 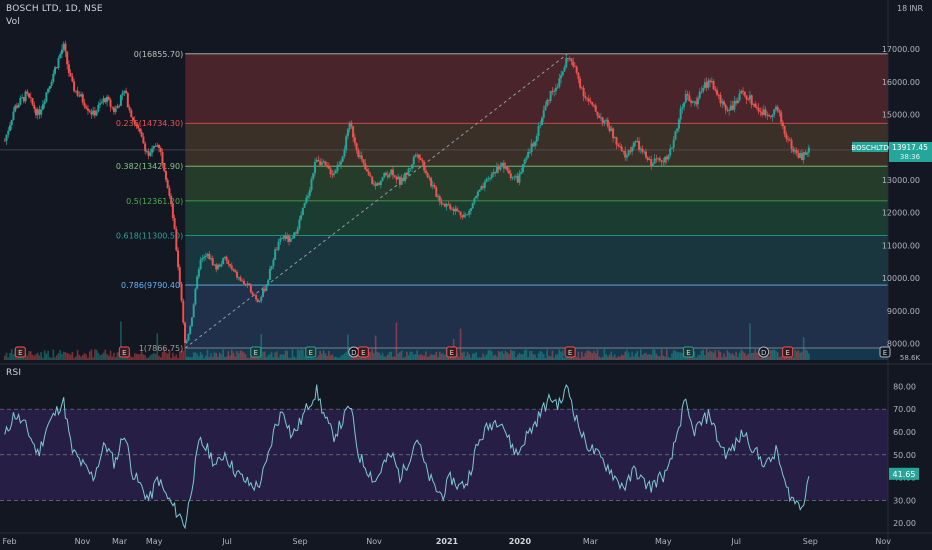 What do you see at coordinates (904, 409) in the screenshot?
I see `rsi-tick-label: 70.00` at bounding box center [904, 409].